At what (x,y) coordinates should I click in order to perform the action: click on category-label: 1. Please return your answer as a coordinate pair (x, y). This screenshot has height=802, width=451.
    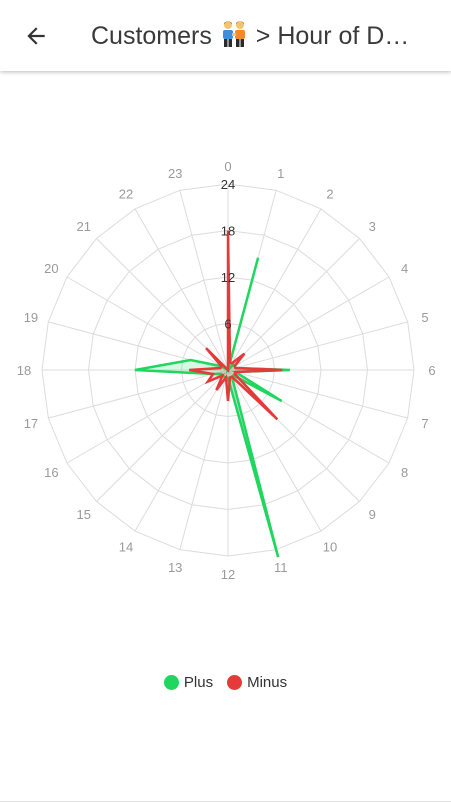
    Looking at the image, I should click on (280, 173).